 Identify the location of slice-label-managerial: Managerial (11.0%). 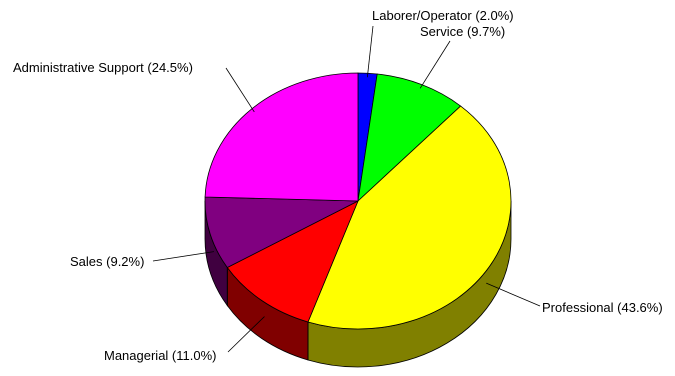
(160, 355).